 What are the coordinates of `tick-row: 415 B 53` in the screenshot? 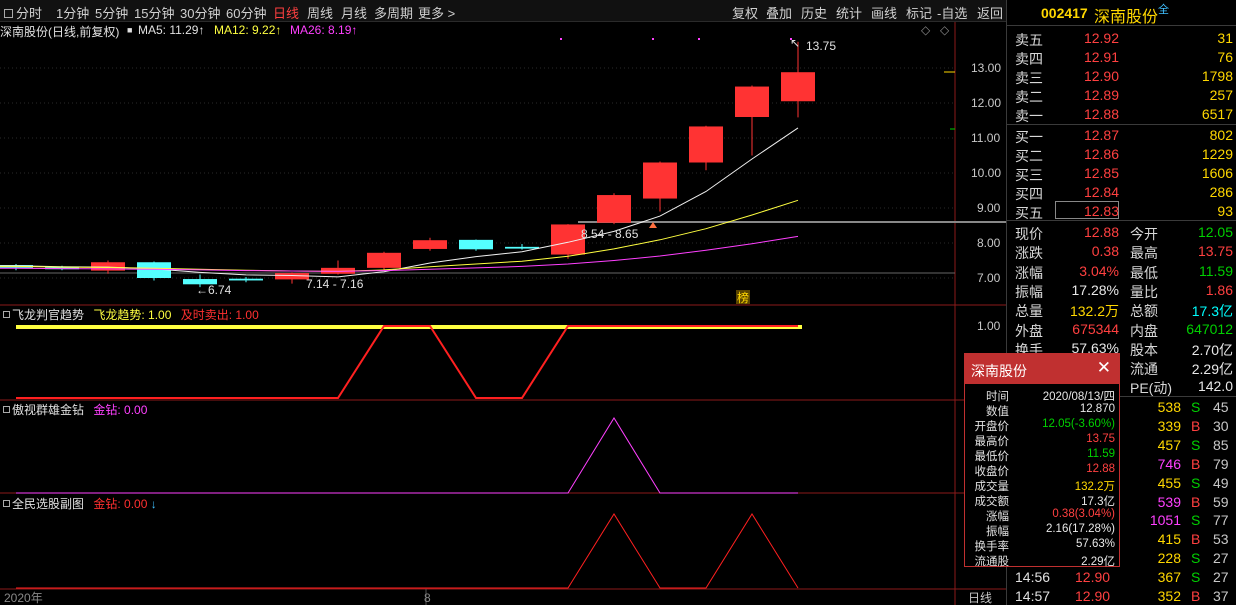 It's located at (1121, 539).